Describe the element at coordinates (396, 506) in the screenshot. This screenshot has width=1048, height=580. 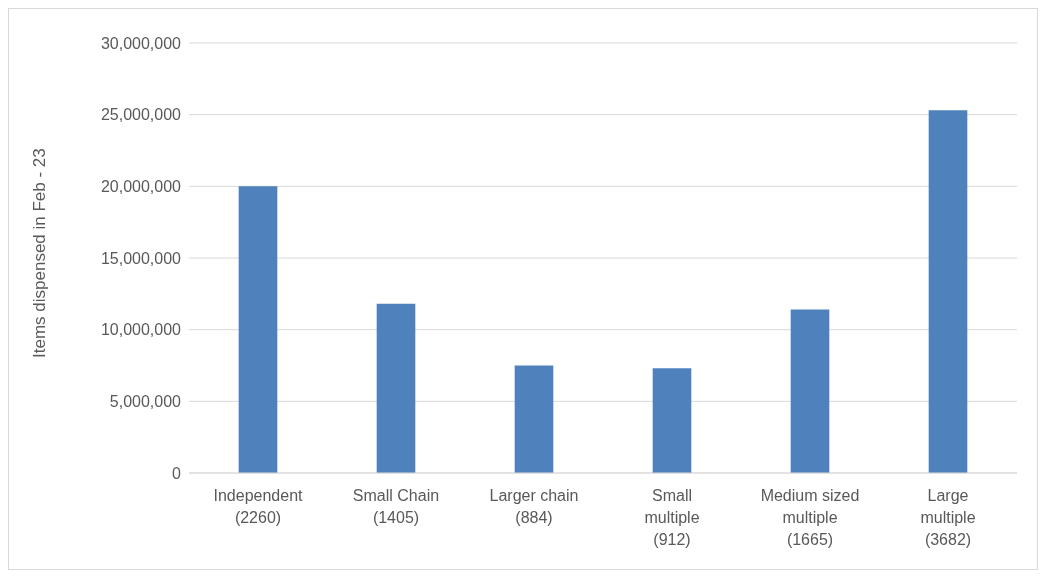
I see `x-tick-label: Small Chain (1405)` at that location.